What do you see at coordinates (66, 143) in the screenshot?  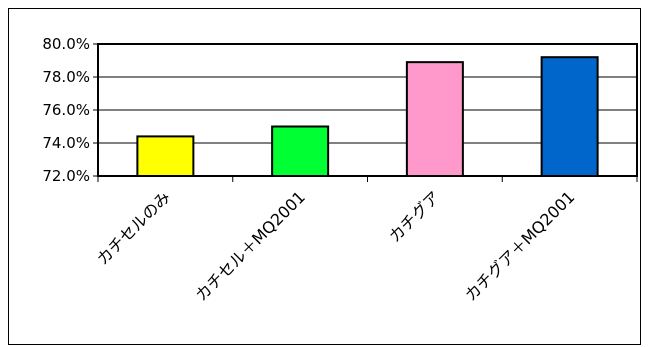 I see `y-tick-label: 74.0%` at bounding box center [66, 143].